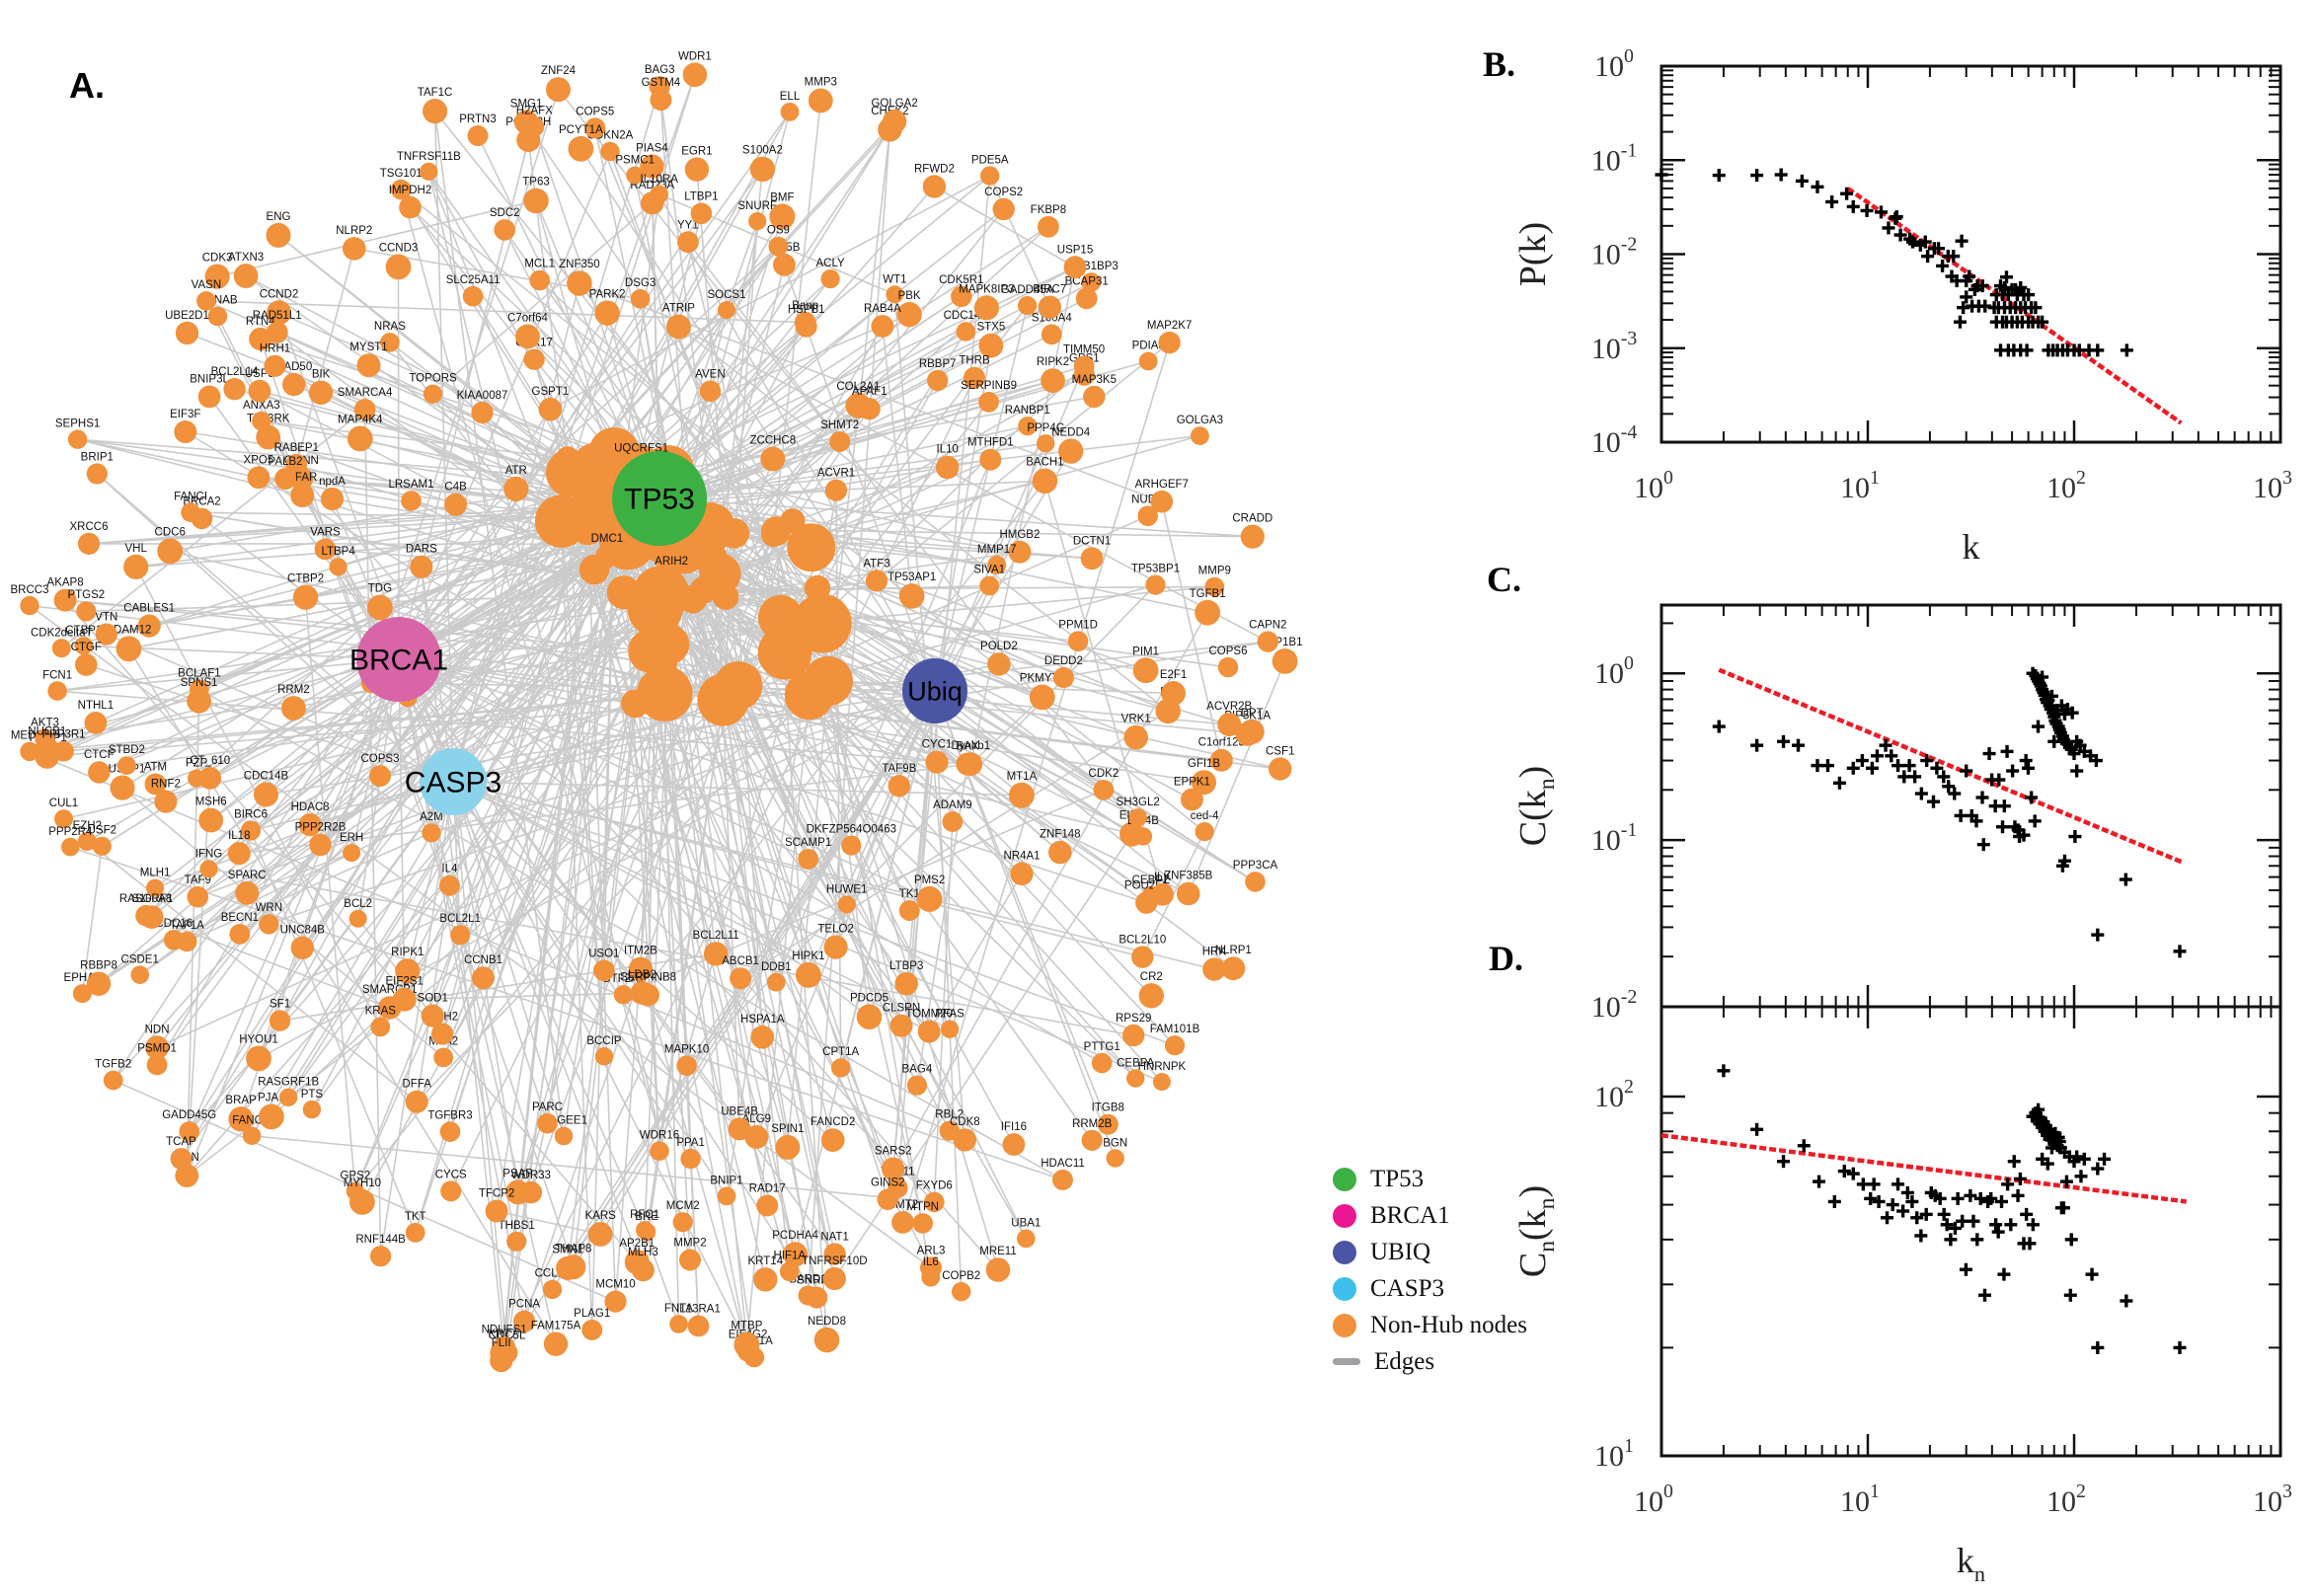 This screenshot has height=1596, width=2316. What do you see at coordinates (321, 375) in the screenshot?
I see `network-node-label: BIK` at bounding box center [321, 375].